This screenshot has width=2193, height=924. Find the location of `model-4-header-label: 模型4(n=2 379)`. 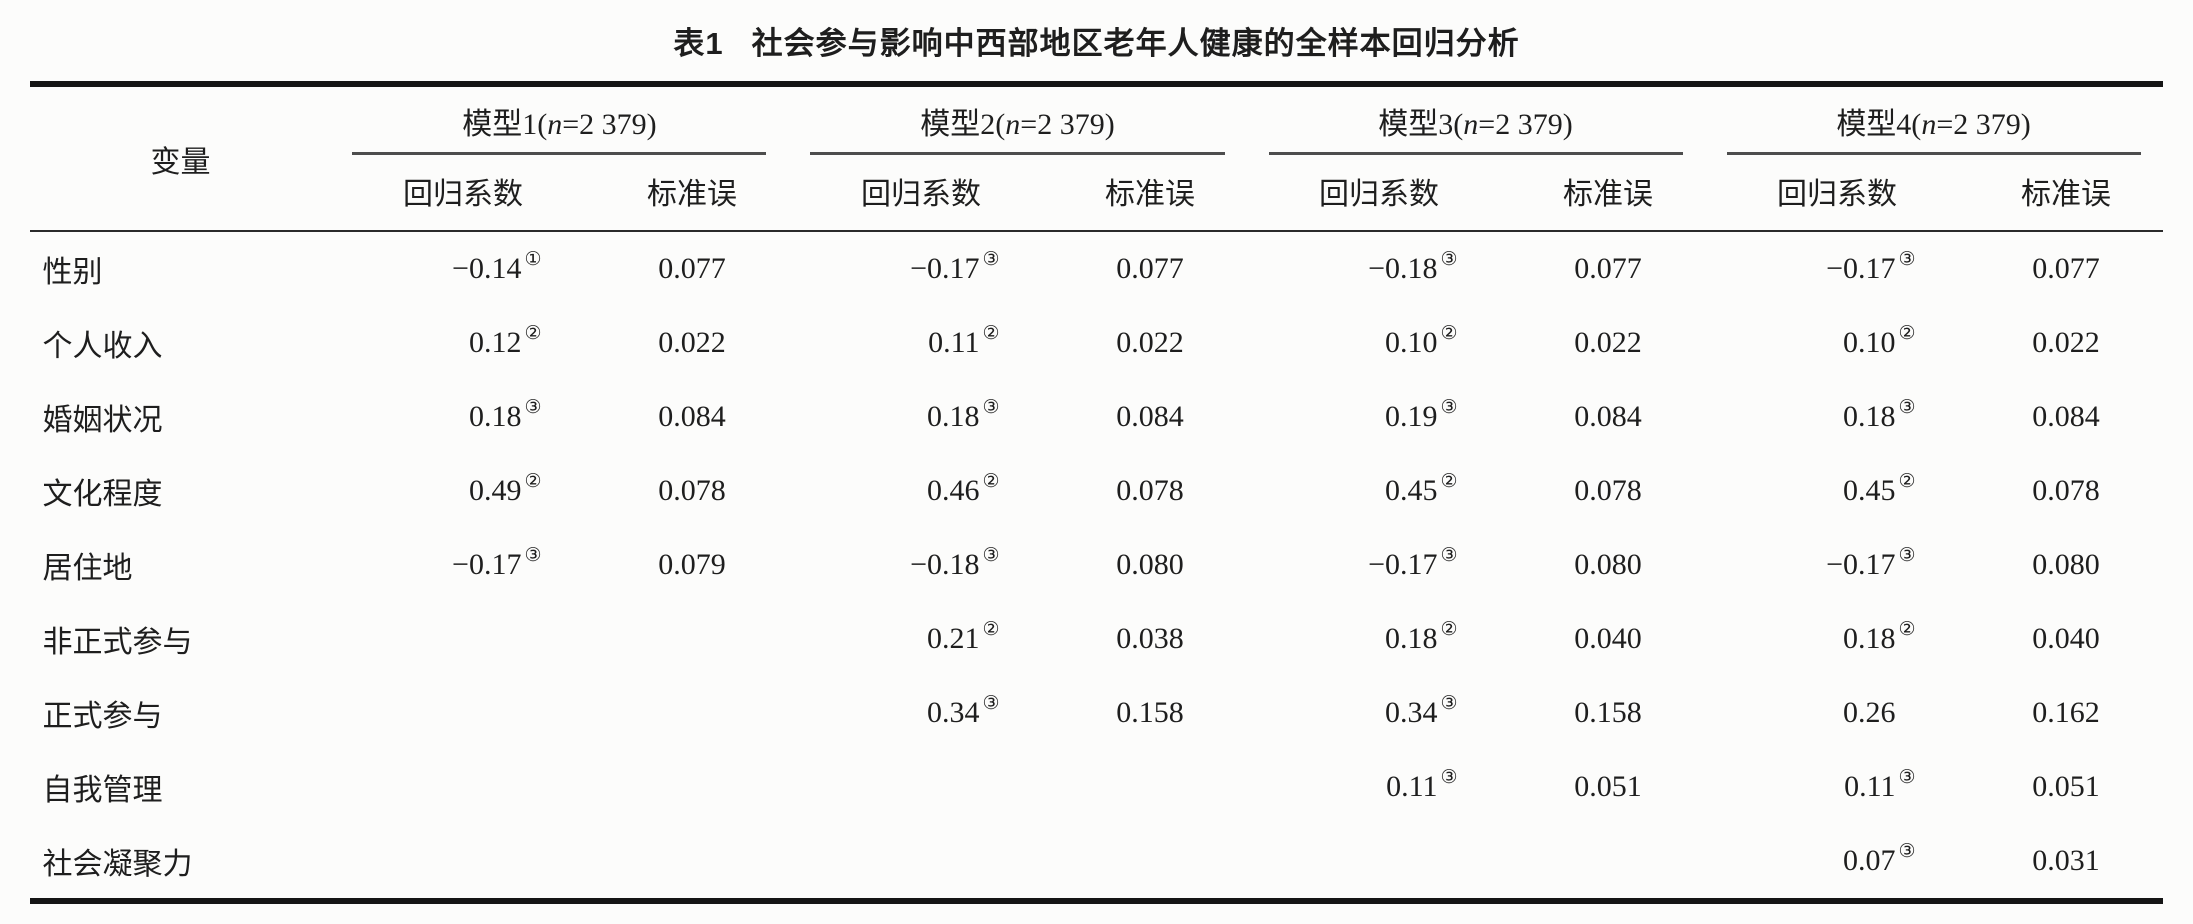

model-4-header-label: 模型4(n=2 379) is located at coordinates (1933, 121).